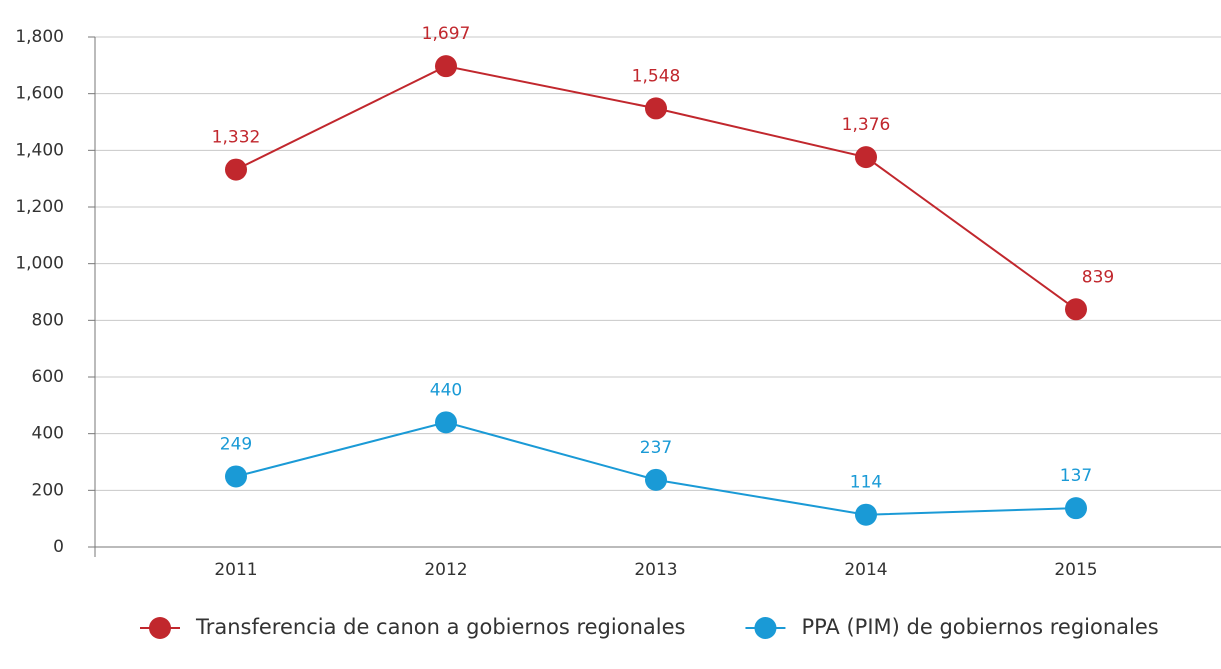  What do you see at coordinates (1098, 277) in the screenshot?
I see `data-label: 839` at bounding box center [1098, 277].